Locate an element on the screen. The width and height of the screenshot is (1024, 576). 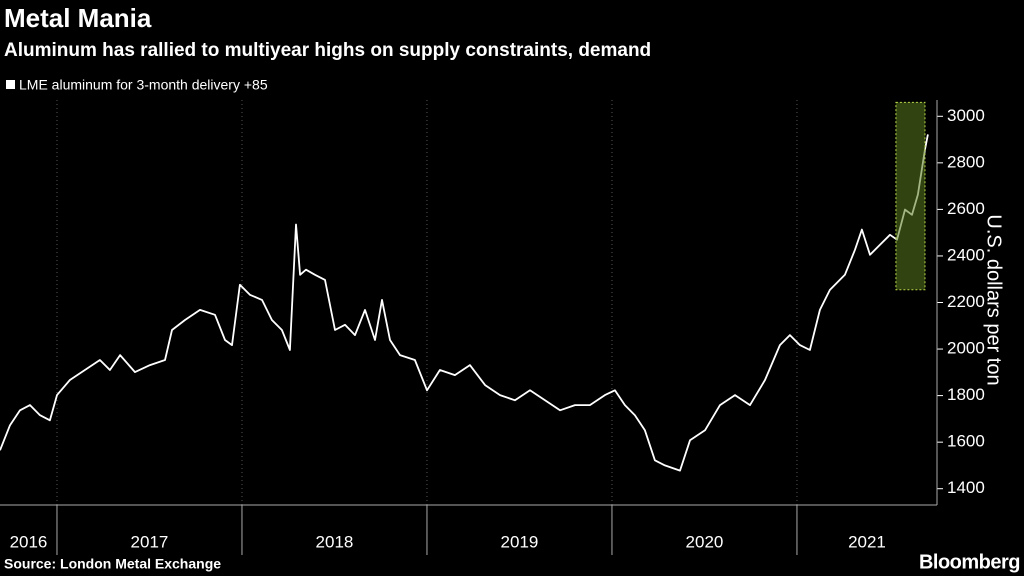
chart-title: Metal Mania is located at coordinates (78, 18).